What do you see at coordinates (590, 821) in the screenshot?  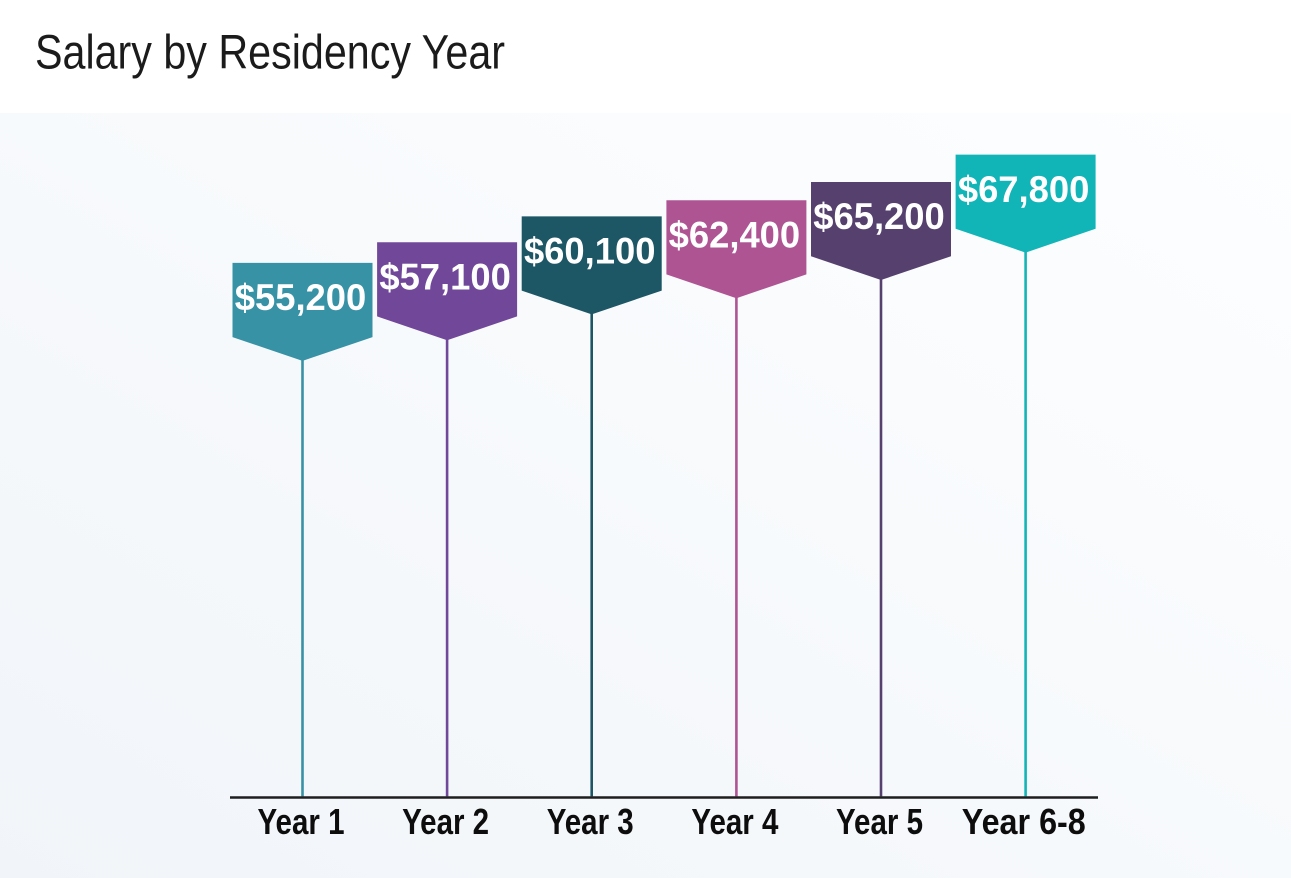 I see `svg-text: Year 3` at bounding box center [590, 821].